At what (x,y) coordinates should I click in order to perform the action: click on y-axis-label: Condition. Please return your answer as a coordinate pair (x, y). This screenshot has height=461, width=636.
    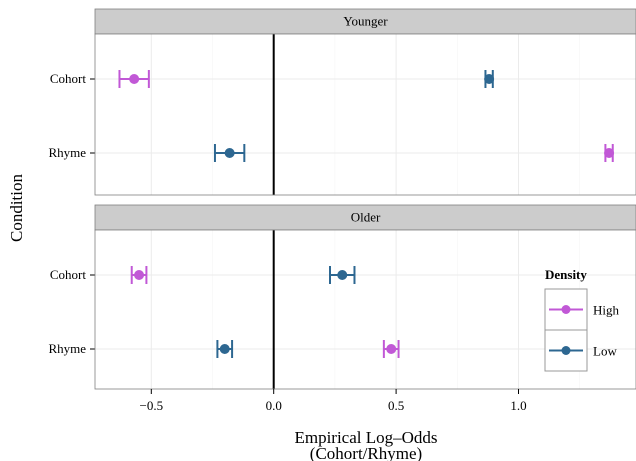
    Looking at the image, I should click on (16, 207).